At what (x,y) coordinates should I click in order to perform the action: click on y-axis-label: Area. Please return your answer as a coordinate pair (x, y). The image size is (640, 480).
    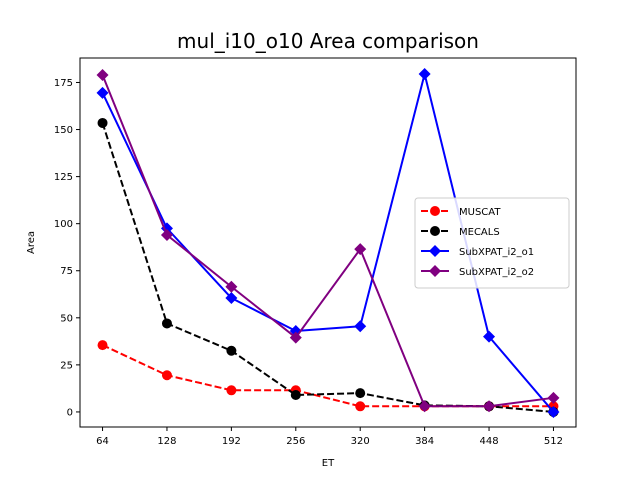
    Looking at the image, I should click on (31, 242).